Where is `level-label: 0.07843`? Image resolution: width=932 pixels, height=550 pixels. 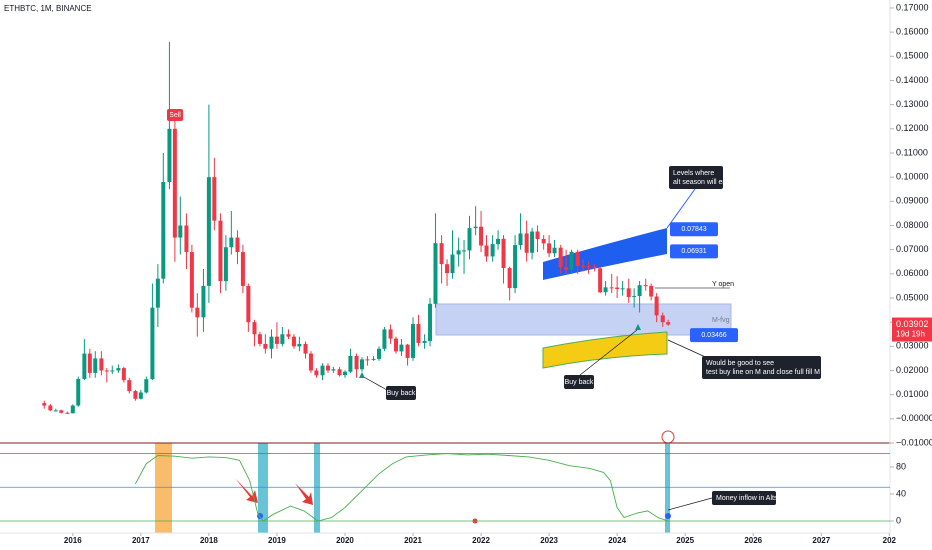 level-label: 0.07843 is located at coordinates (693, 229).